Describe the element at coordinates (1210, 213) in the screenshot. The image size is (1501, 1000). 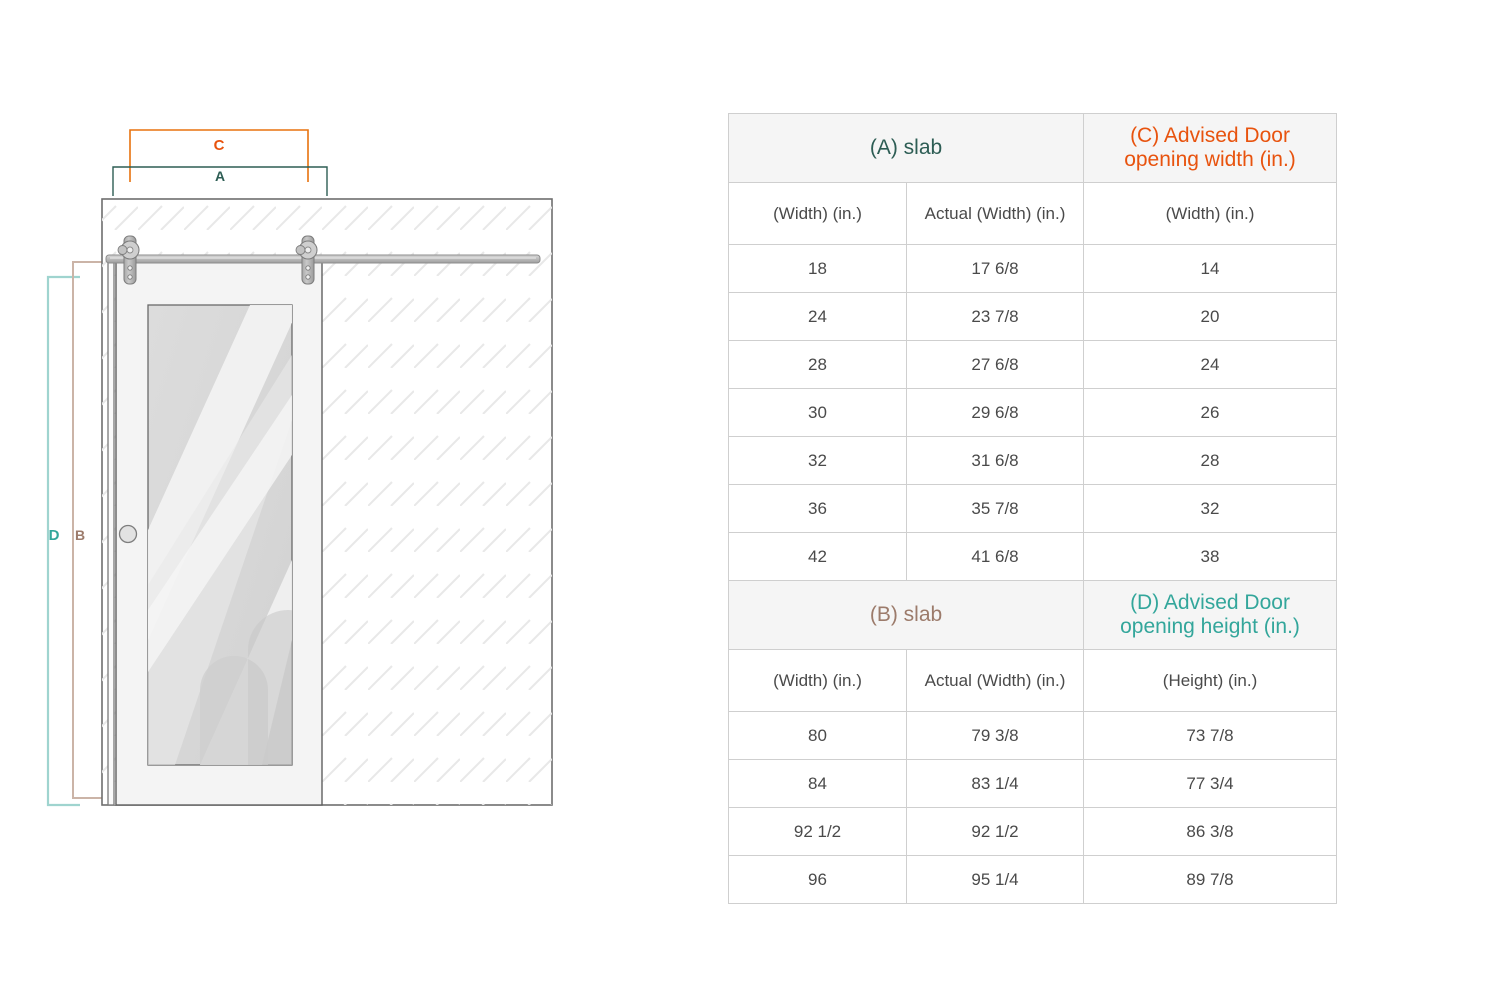
I see `col-header-opening-width: (Width) (in.)` at that location.